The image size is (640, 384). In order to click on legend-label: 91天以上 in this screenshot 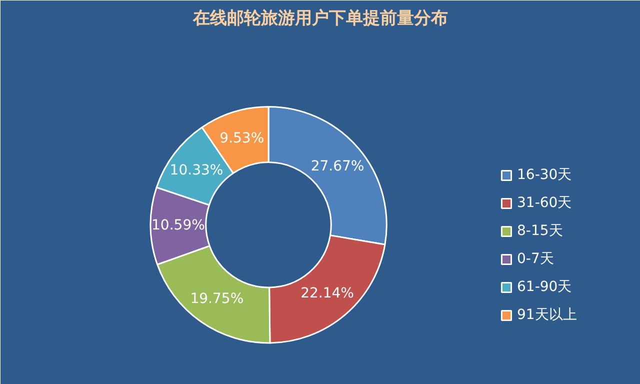, I will do `click(547, 315)`.